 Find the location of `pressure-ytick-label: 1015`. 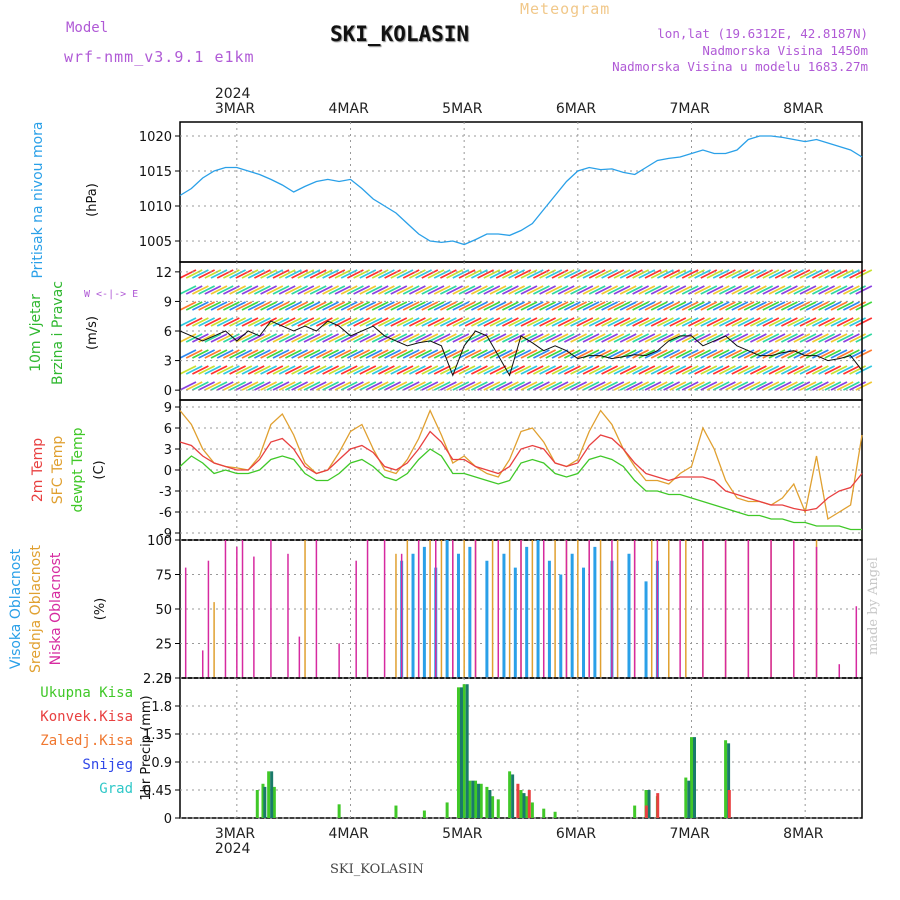

pressure-ytick-label: 1015 is located at coordinates (155, 172).